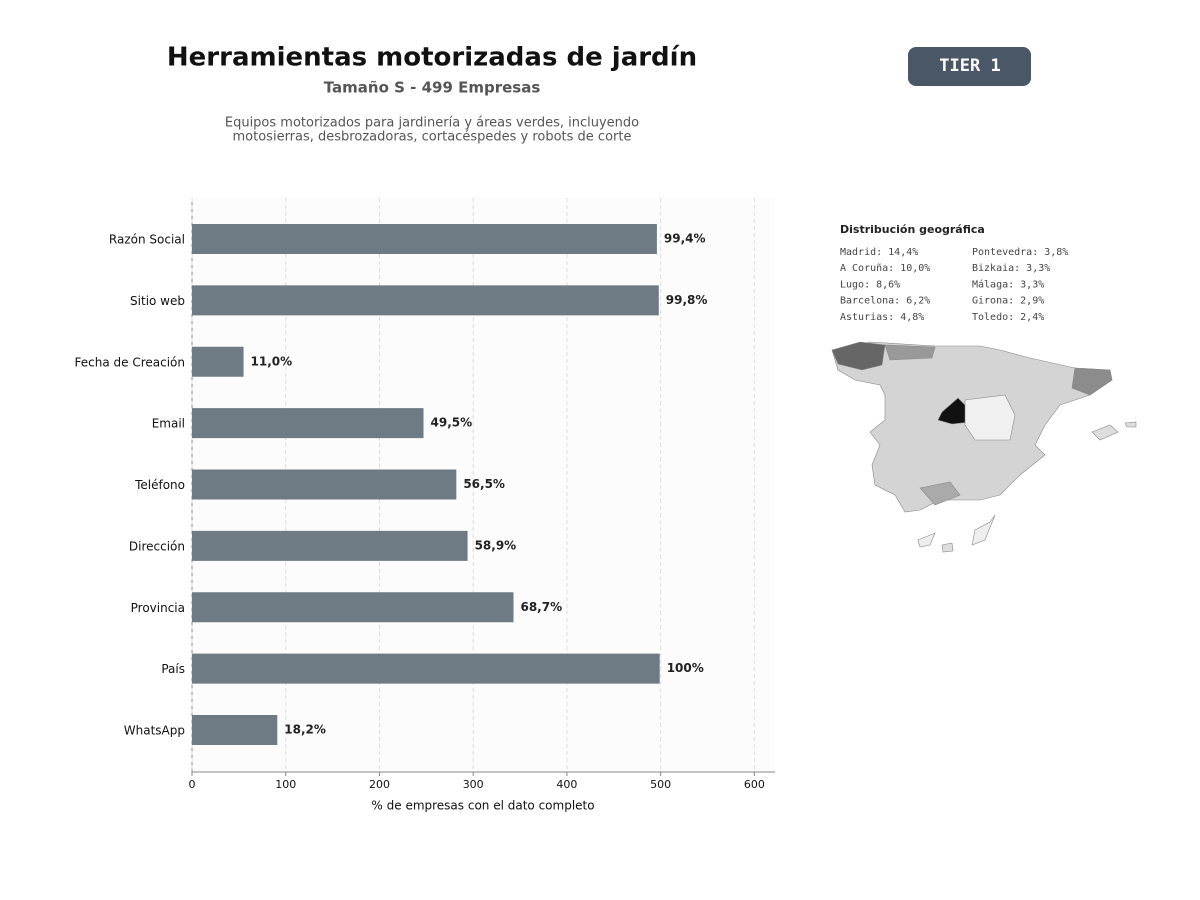  I want to click on x-tick-label: 200, so click(379, 784).